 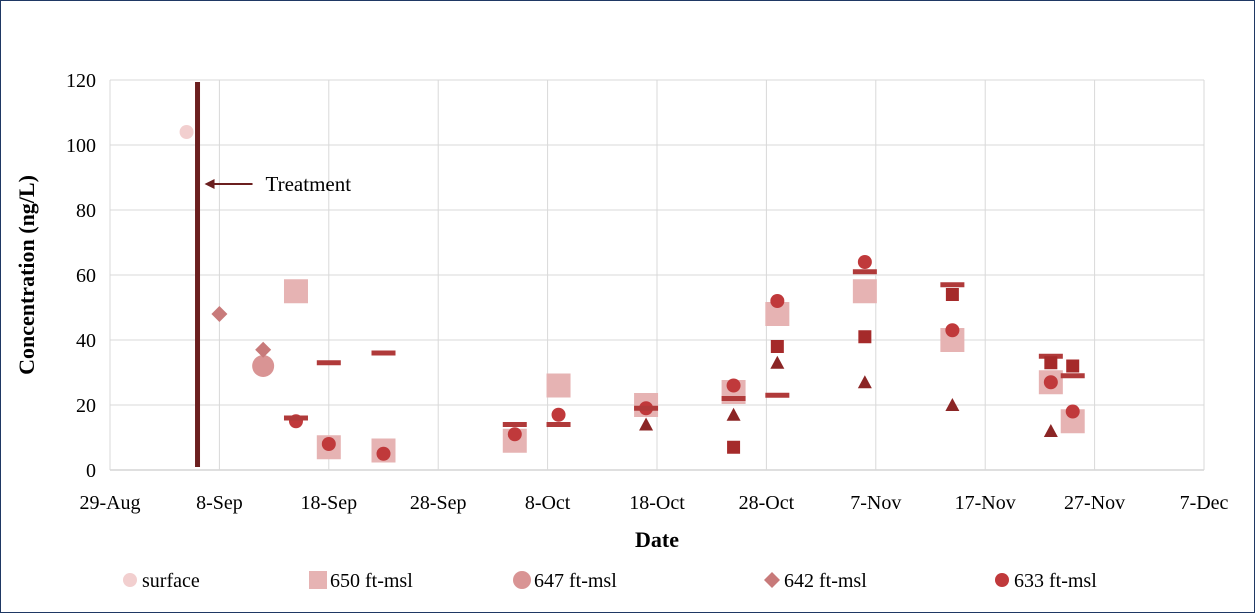 I want to click on x-tick-label: 27-Nov, so click(x=1094, y=503).